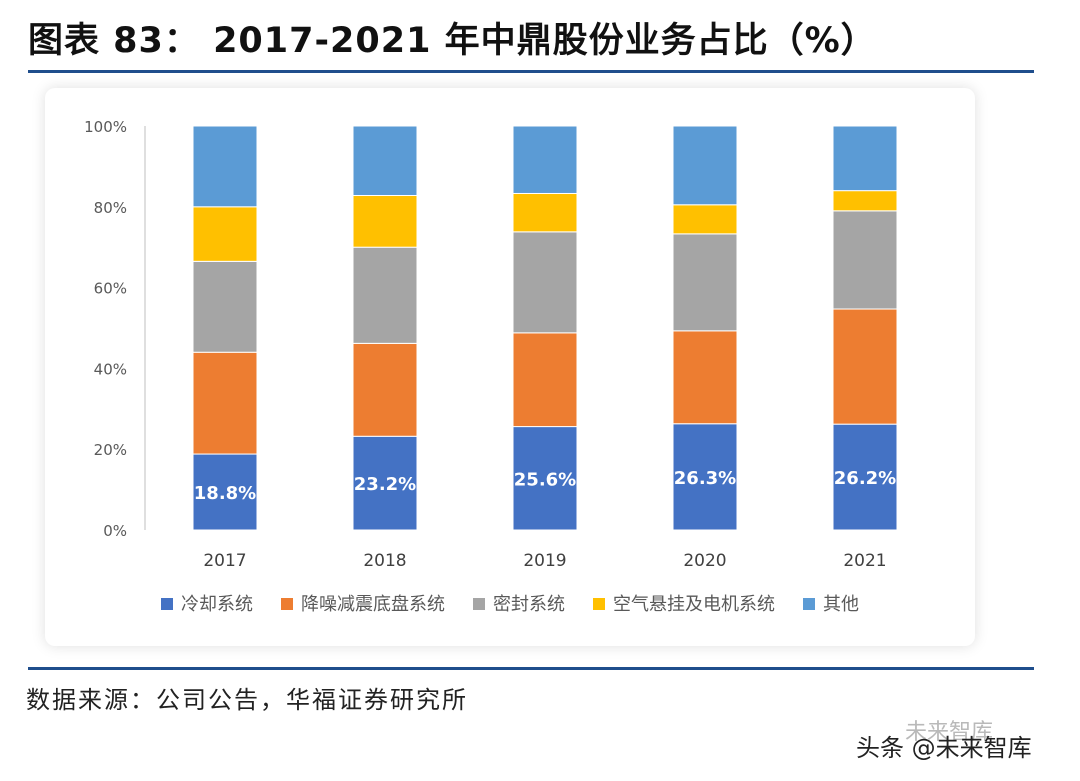 The image size is (1080, 781). Describe the element at coordinates (704, 561) in the screenshot. I see `x-tick-label: 2020` at that location.